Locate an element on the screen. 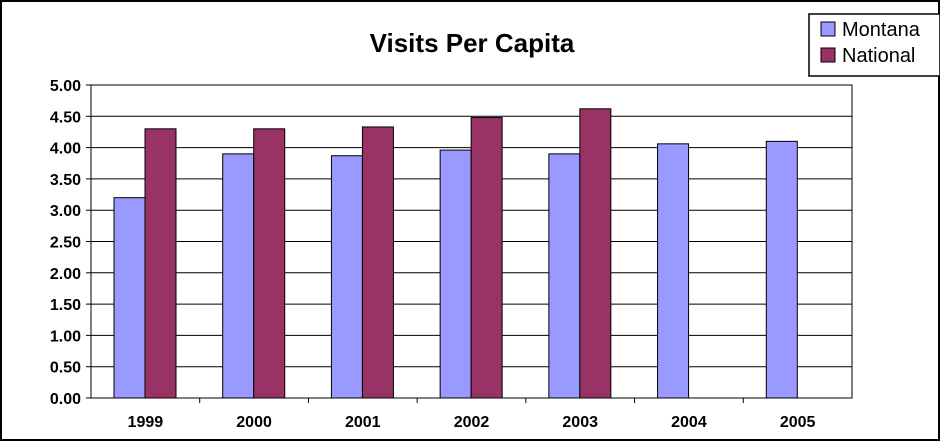  y-tick-label: 2.00 is located at coordinates (65, 274).